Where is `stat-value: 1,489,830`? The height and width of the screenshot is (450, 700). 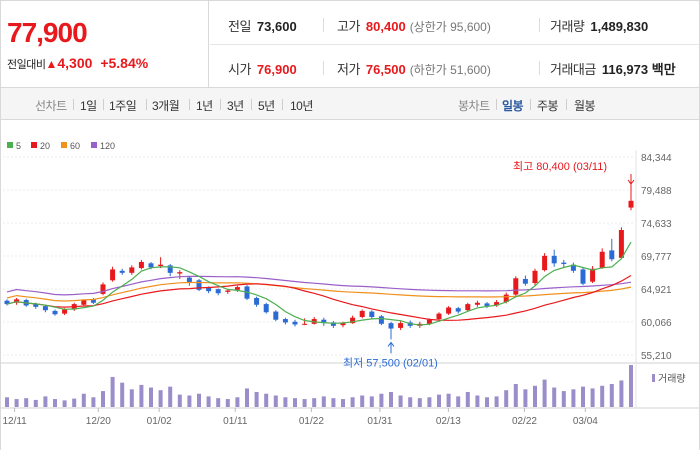 stat-value: 1,489,830 is located at coordinates (619, 26).